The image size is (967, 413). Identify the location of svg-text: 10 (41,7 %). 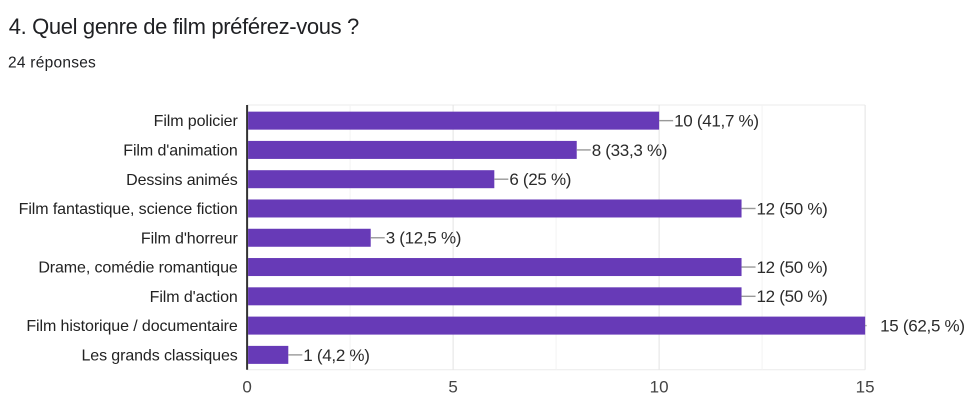
(716, 121).